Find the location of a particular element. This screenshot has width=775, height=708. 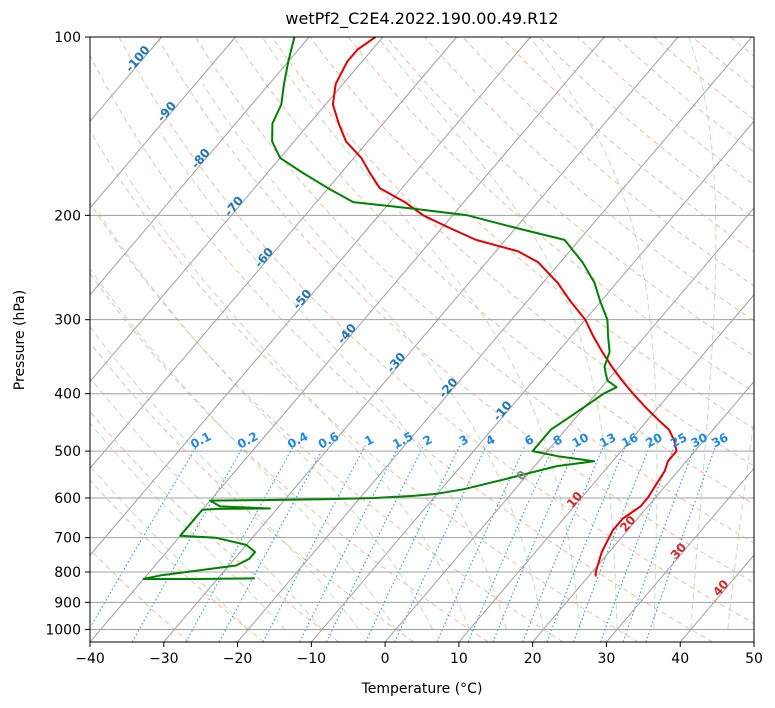

isotherm-label: -60 is located at coordinates (264, 258).